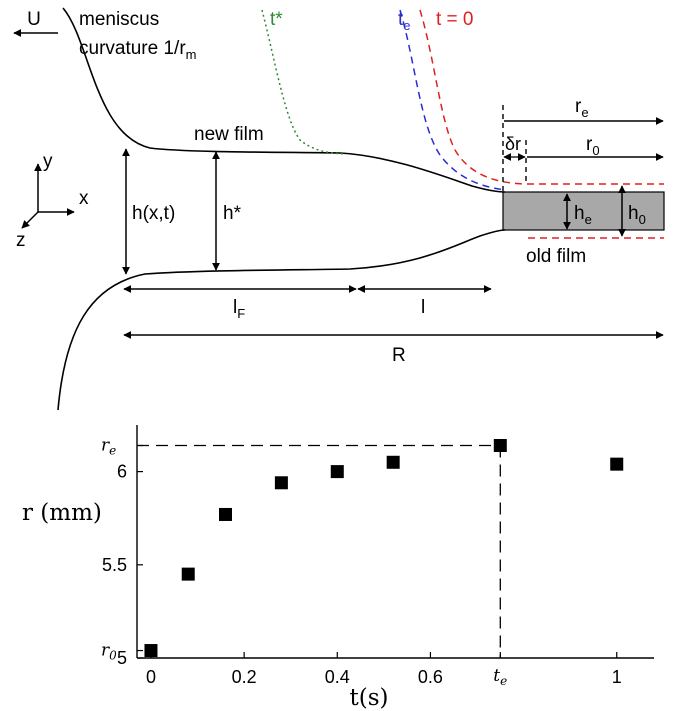 The image size is (685, 711). What do you see at coordinates (455, 19) in the screenshot?
I see `t-zero-label: t = 0` at bounding box center [455, 19].